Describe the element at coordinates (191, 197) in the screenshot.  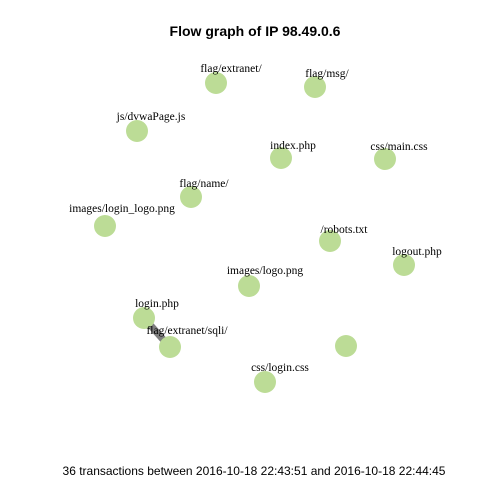
I see `node-flag-name` at that location.